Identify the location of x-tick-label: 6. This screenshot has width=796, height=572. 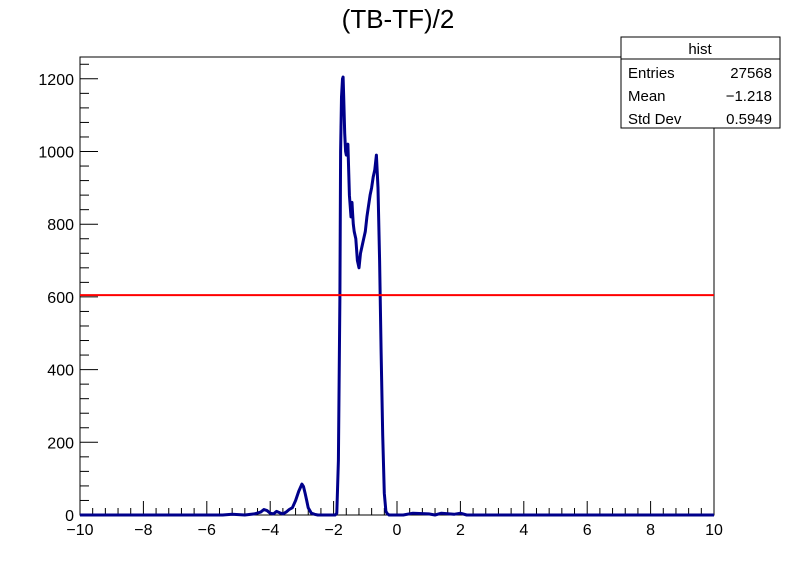
(587, 530).